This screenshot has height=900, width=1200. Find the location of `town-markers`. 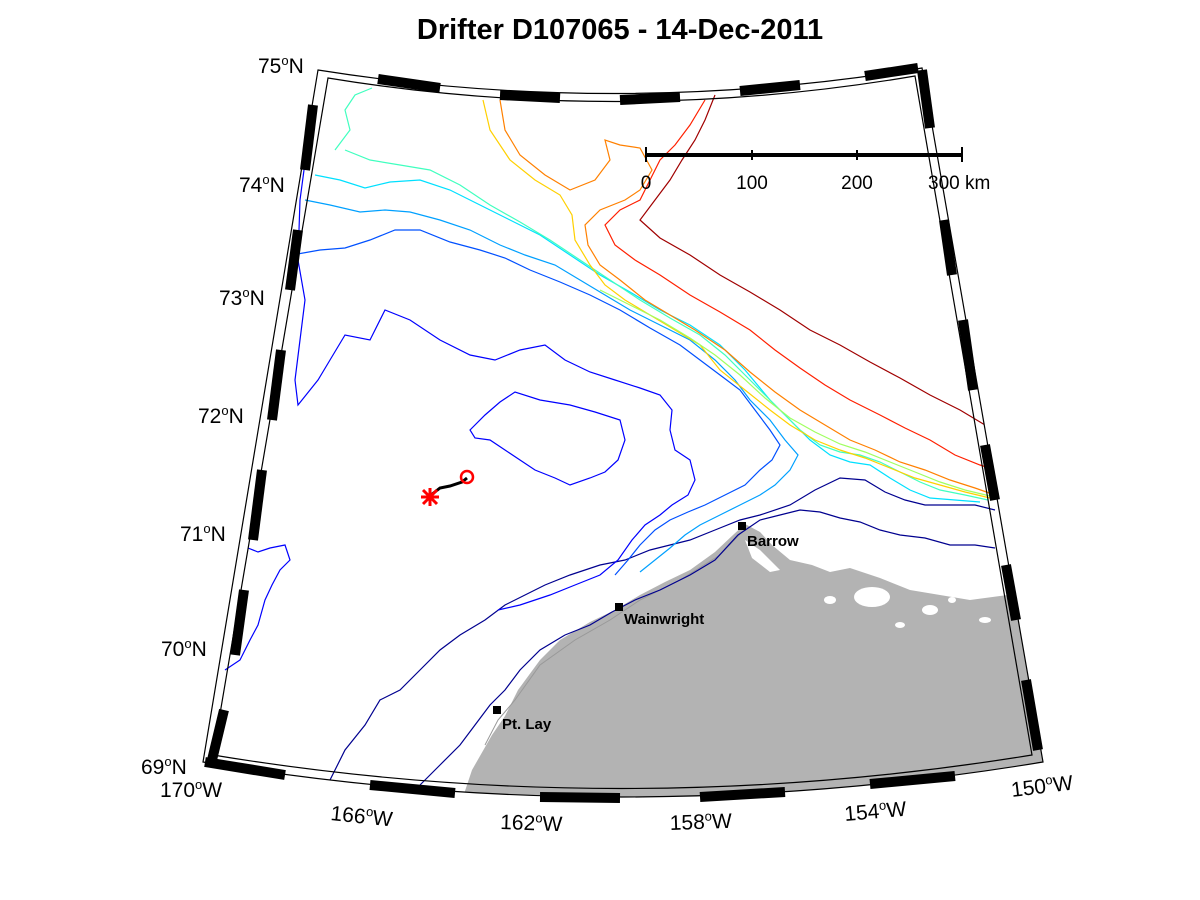

town-markers is located at coordinates (619, 618).